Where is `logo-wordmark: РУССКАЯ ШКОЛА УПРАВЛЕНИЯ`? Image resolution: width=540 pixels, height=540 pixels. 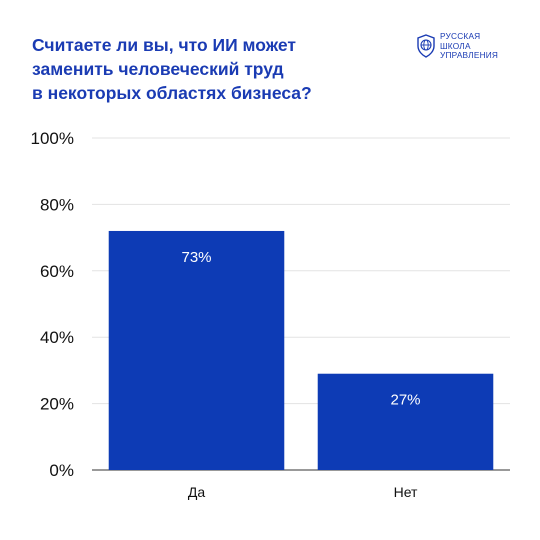 logo-wordmark: РУССКАЯ ШКОЛА УПРАВЛЕНИЯ is located at coordinates (469, 46).